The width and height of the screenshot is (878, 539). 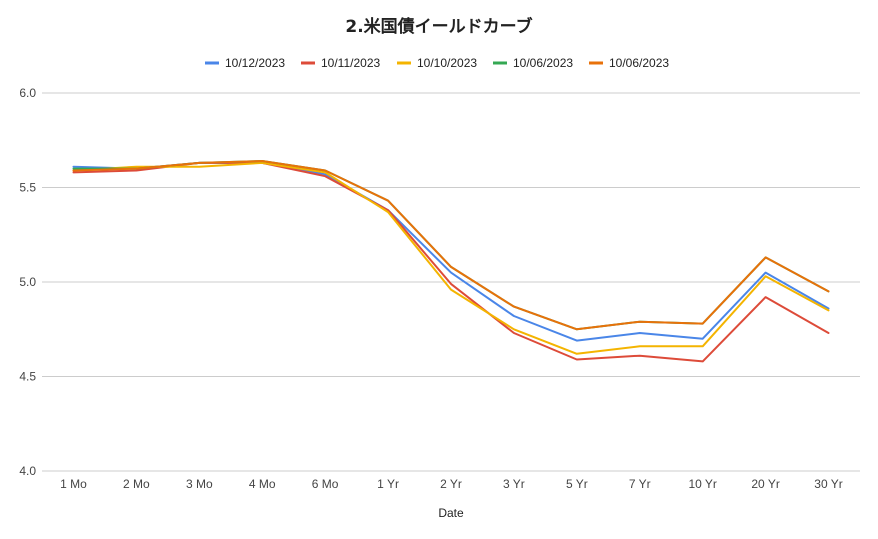 What do you see at coordinates (350, 63) in the screenshot?
I see `legend-entry: 10/11/2023` at bounding box center [350, 63].